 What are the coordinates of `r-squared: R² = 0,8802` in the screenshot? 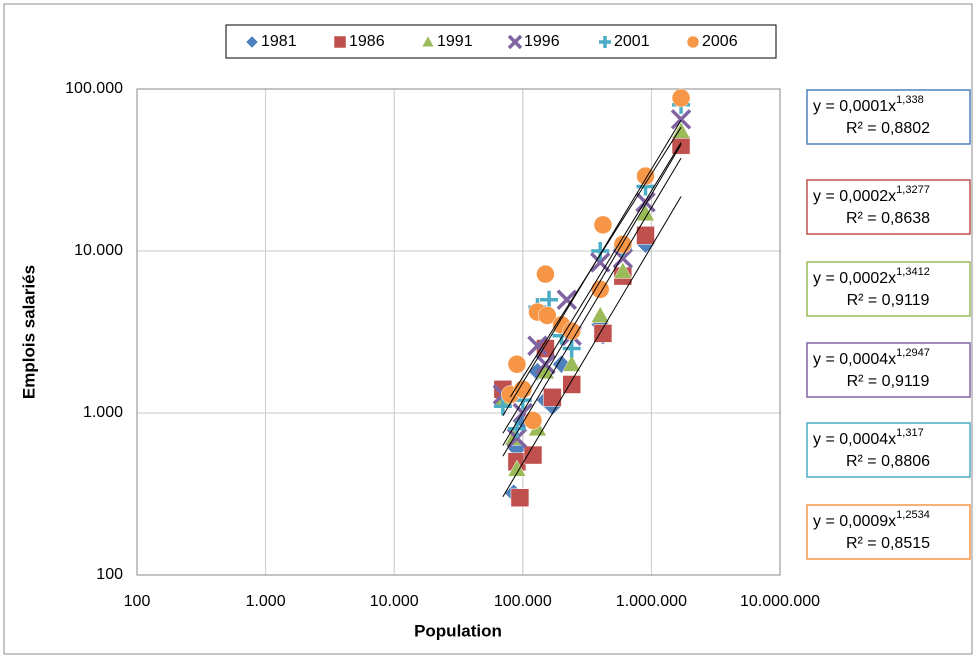 It's located at (888, 128).